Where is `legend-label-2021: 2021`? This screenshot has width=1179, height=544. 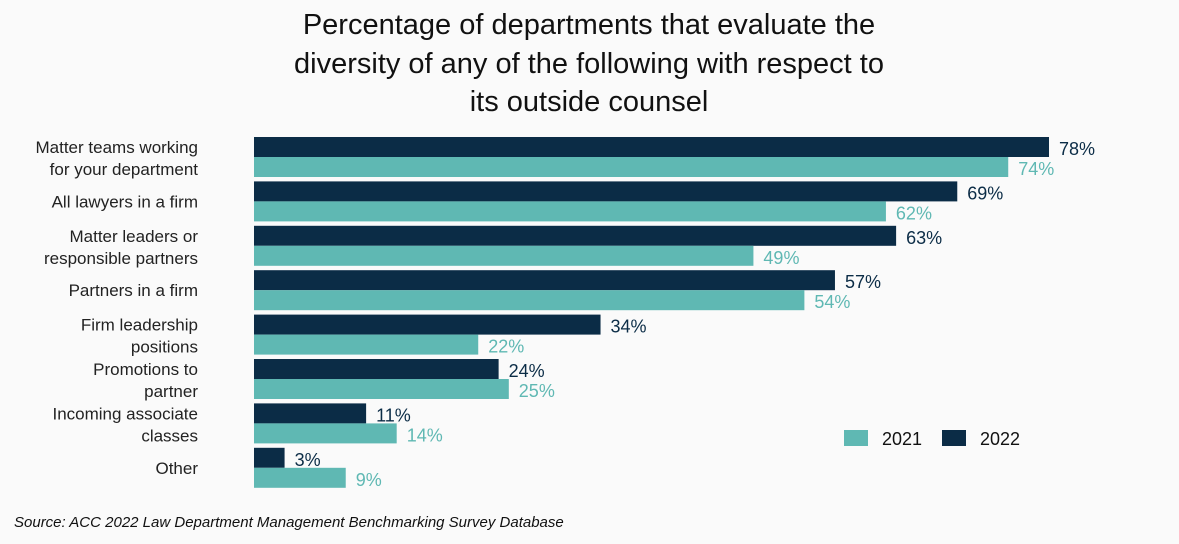 legend-label-2021: 2021 is located at coordinates (902, 439).